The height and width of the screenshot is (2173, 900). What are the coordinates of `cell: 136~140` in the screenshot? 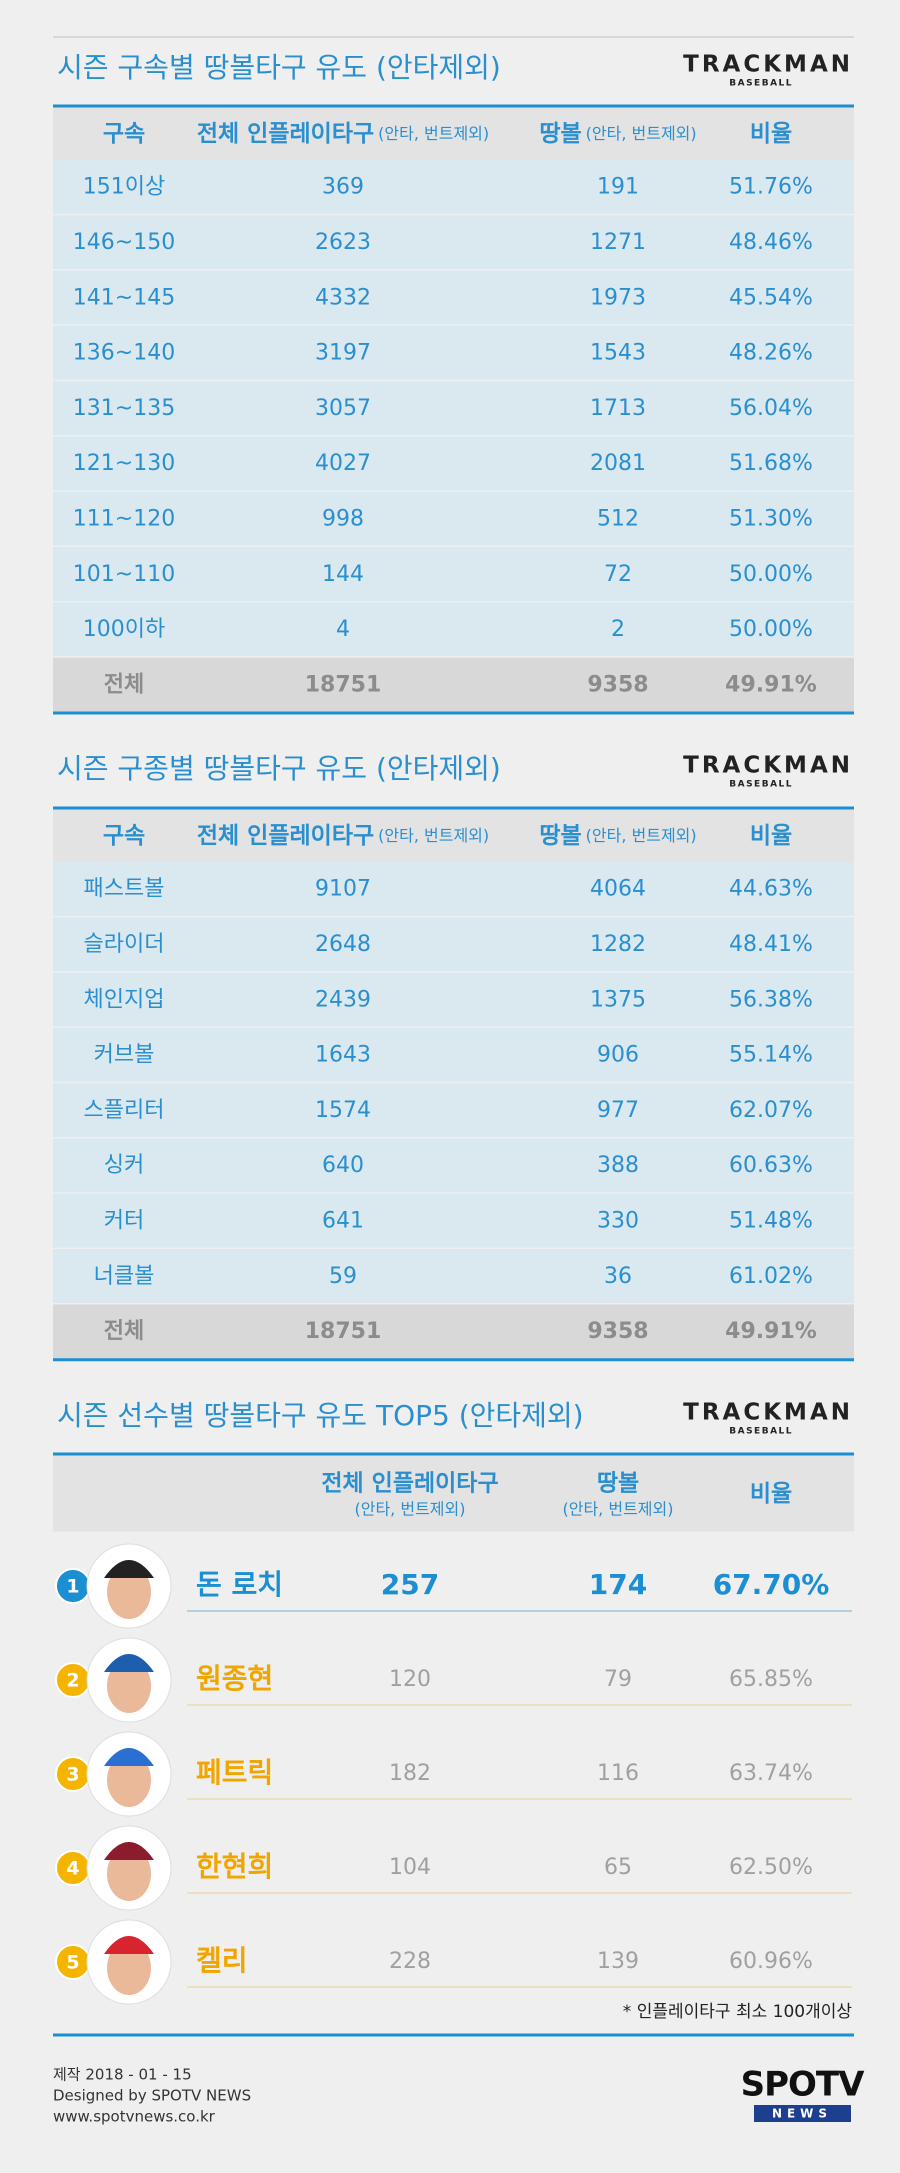 It's located at (124, 353).